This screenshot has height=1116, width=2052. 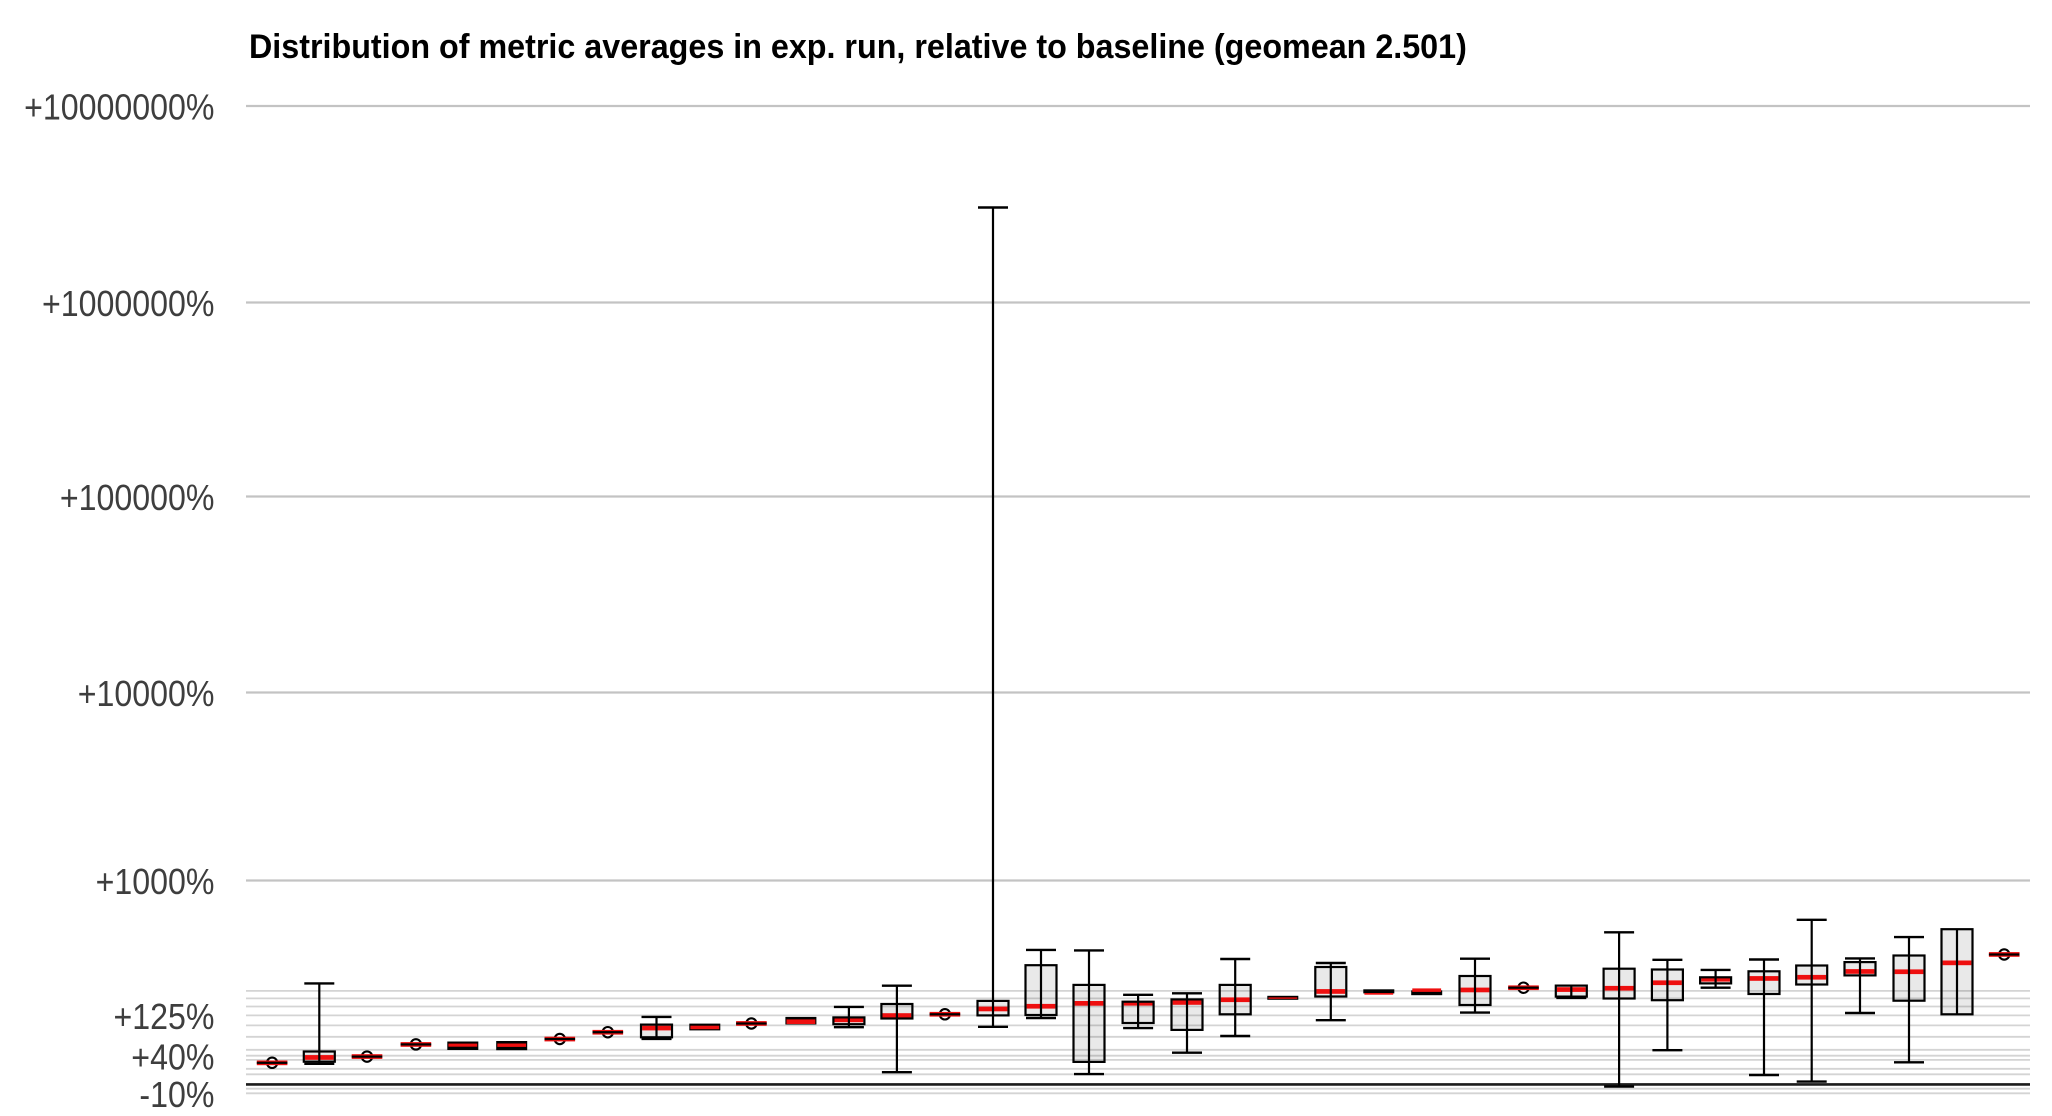 What do you see at coordinates (119, 108) in the screenshot?
I see `svg-text: +10000000%` at bounding box center [119, 108].